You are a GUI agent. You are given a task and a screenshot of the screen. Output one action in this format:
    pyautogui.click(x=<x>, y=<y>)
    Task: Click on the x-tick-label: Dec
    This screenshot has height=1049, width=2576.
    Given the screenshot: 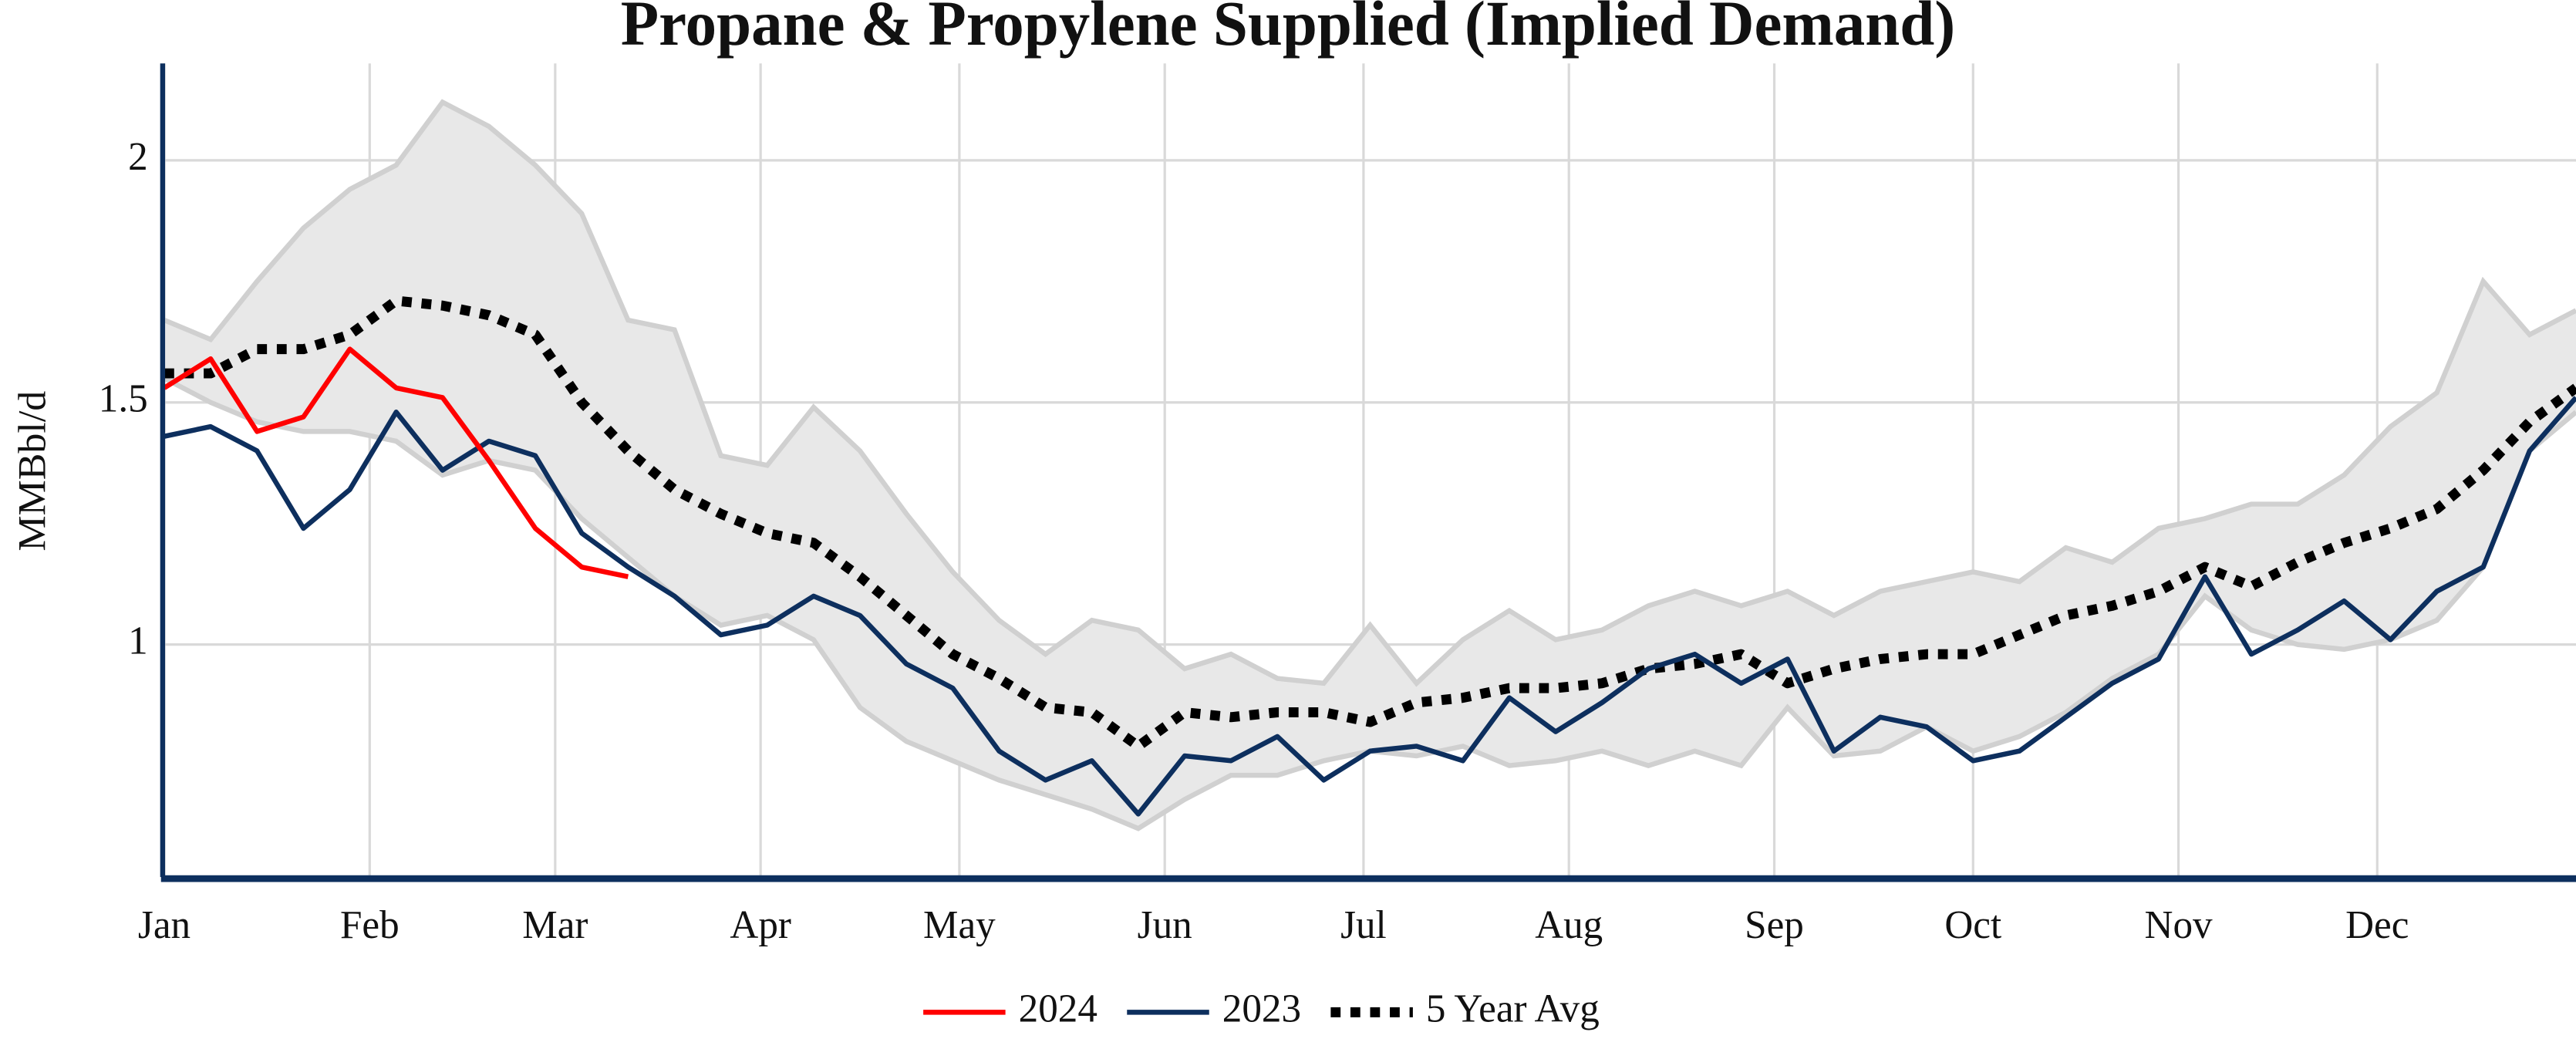 What is the action you would take?
    pyautogui.click(x=2377, y=925)
    